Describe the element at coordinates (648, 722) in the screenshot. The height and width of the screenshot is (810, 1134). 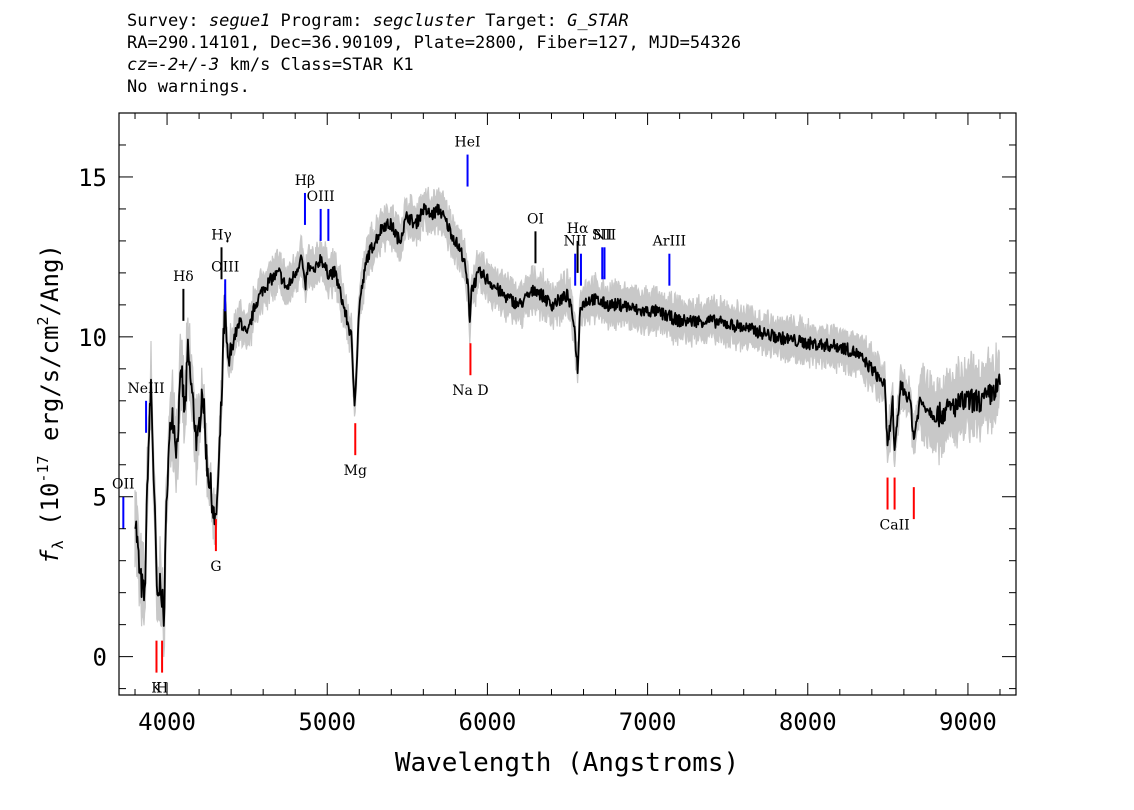
I see `x-tick-label: 7000` at that location.